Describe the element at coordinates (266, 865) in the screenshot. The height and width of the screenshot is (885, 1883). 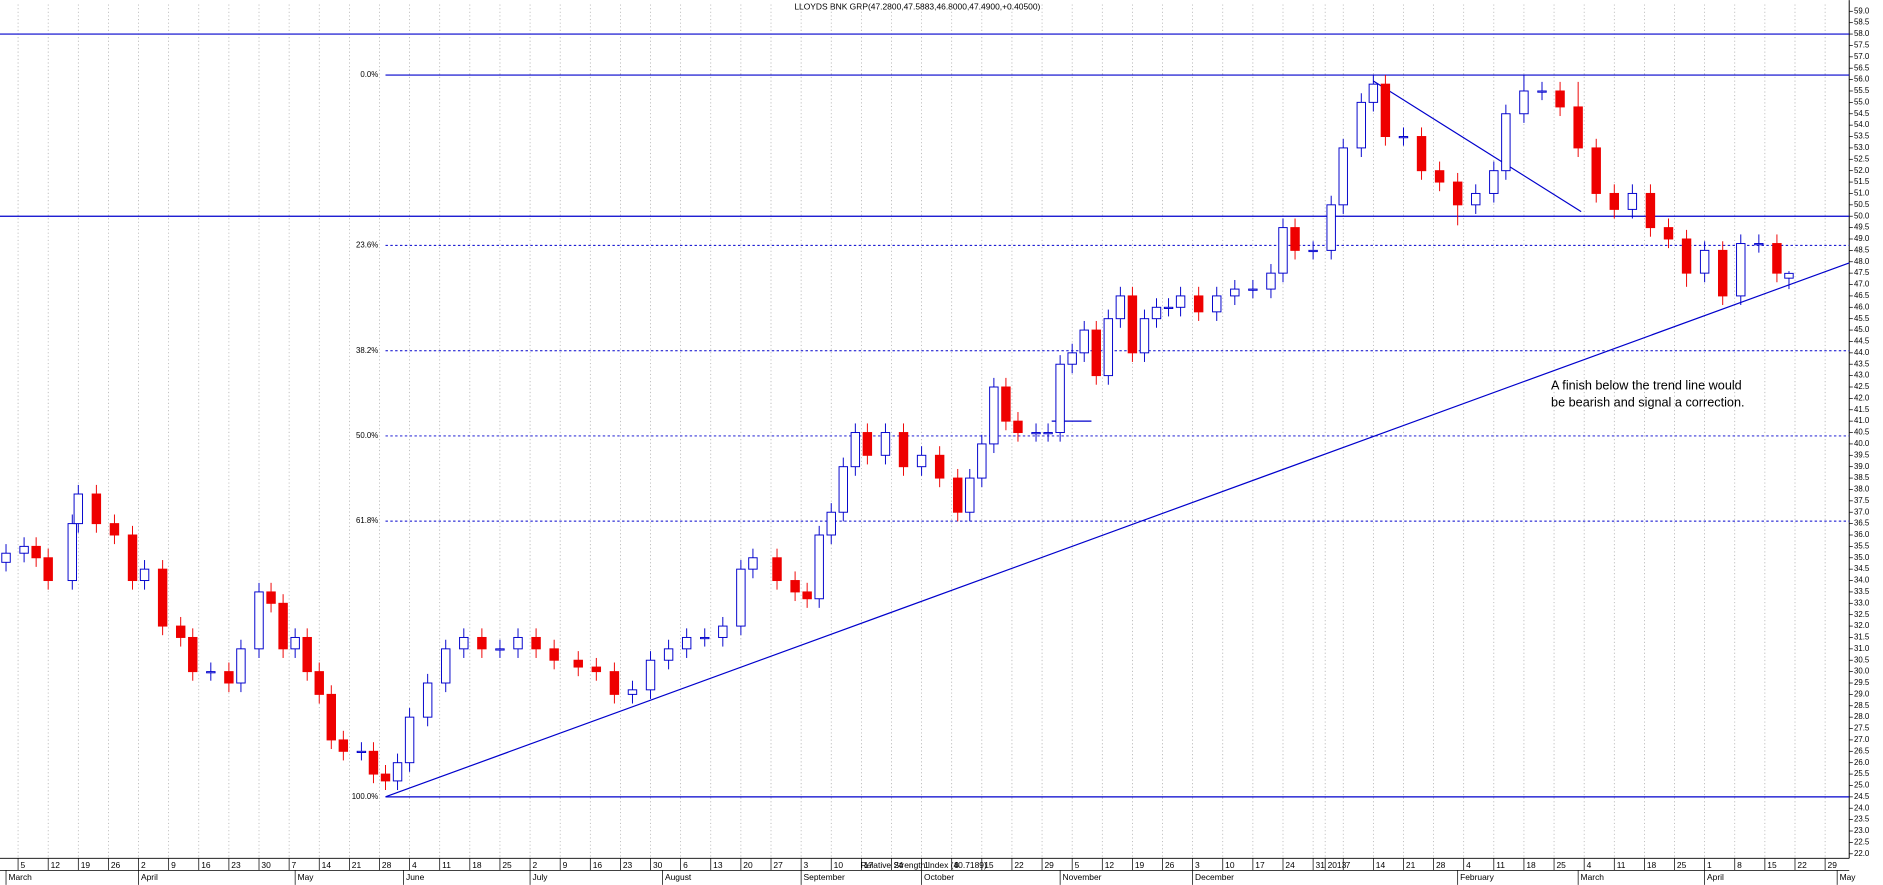
I see `x-tick-label: 30` at that location.